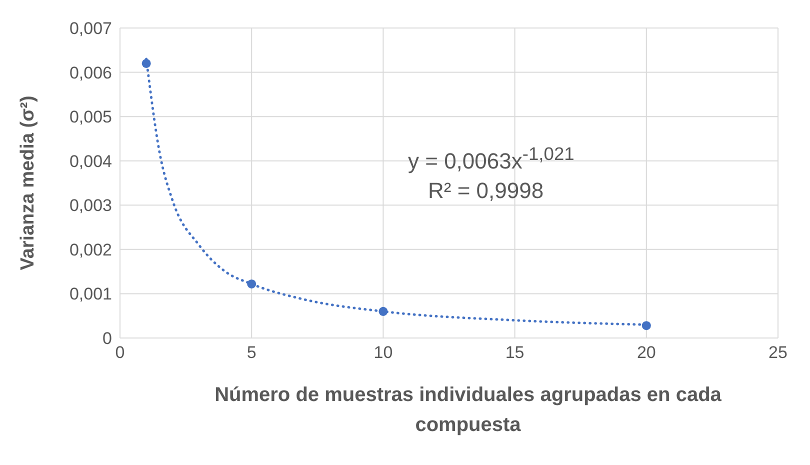 The image size is (810, 465). What do you see at coordinates (90, 250) in the screenshot?
I see `y-tick-label: 0,002` at bounding box center [90, 250].